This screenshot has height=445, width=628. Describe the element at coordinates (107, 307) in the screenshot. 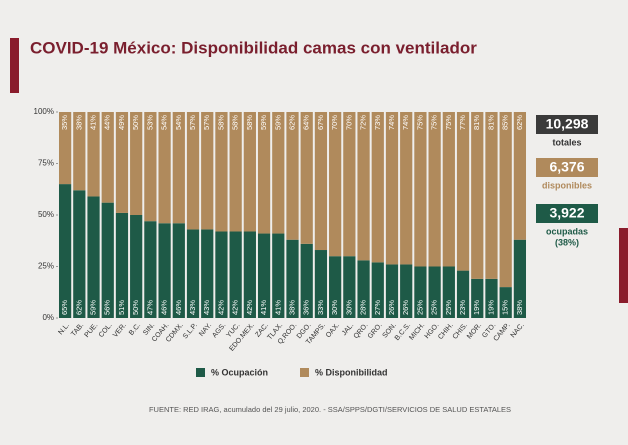

I see `data-label: 56%` at that location.